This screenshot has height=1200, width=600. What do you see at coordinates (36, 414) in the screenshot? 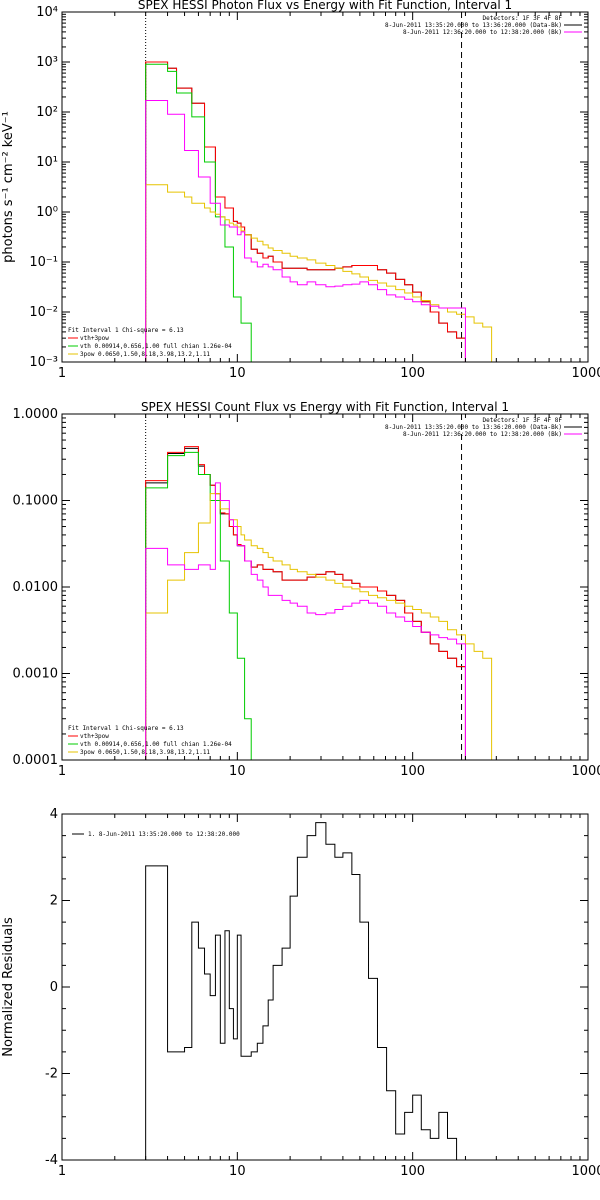
I see `y-tick-label: 1.0000` at bounding box center [36, 414].